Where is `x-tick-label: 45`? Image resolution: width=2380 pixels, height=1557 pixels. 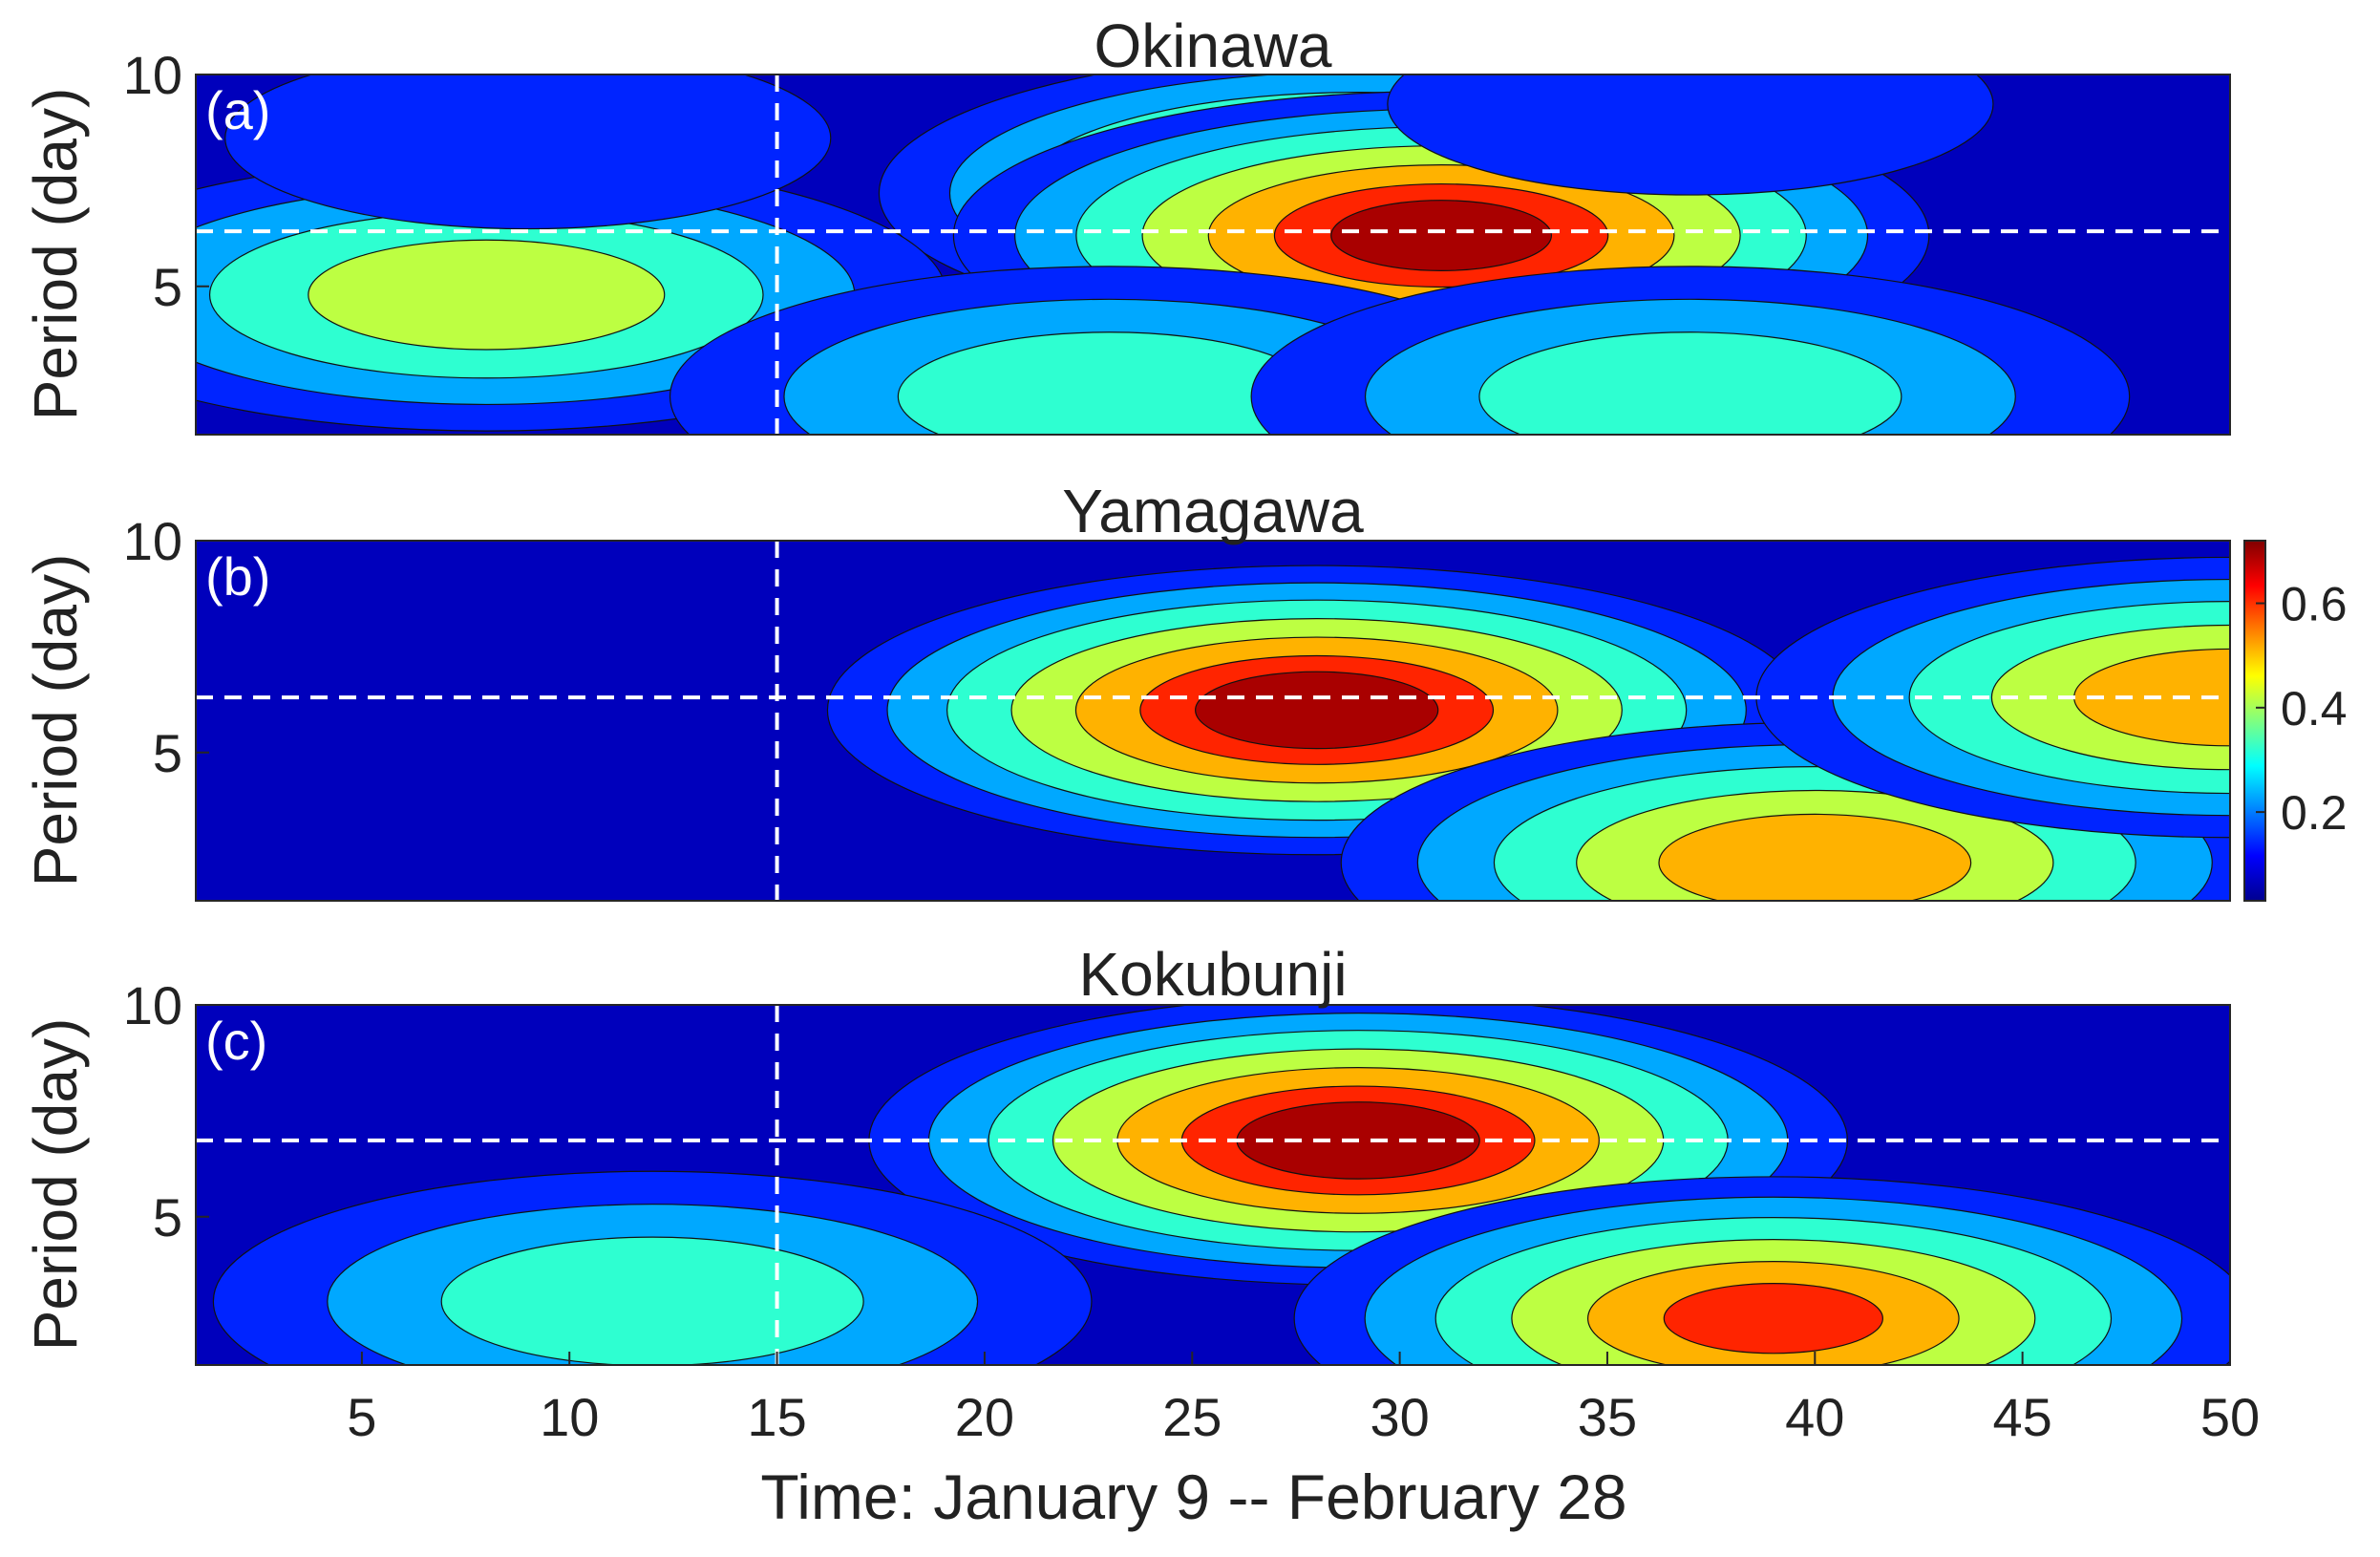 x-tick-label: 45 is located at coordinates (2023, 1417).